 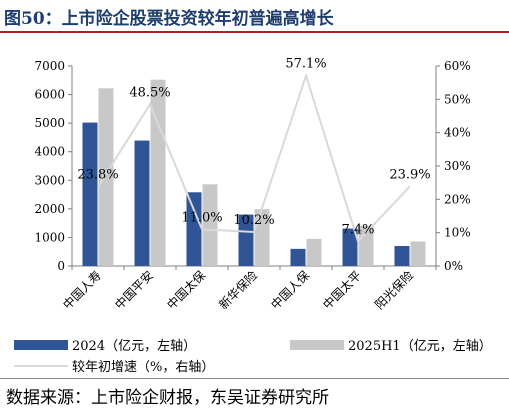 I want to click on legend-label: 2024（亿元，左轴）, so click(x=134, y=346).